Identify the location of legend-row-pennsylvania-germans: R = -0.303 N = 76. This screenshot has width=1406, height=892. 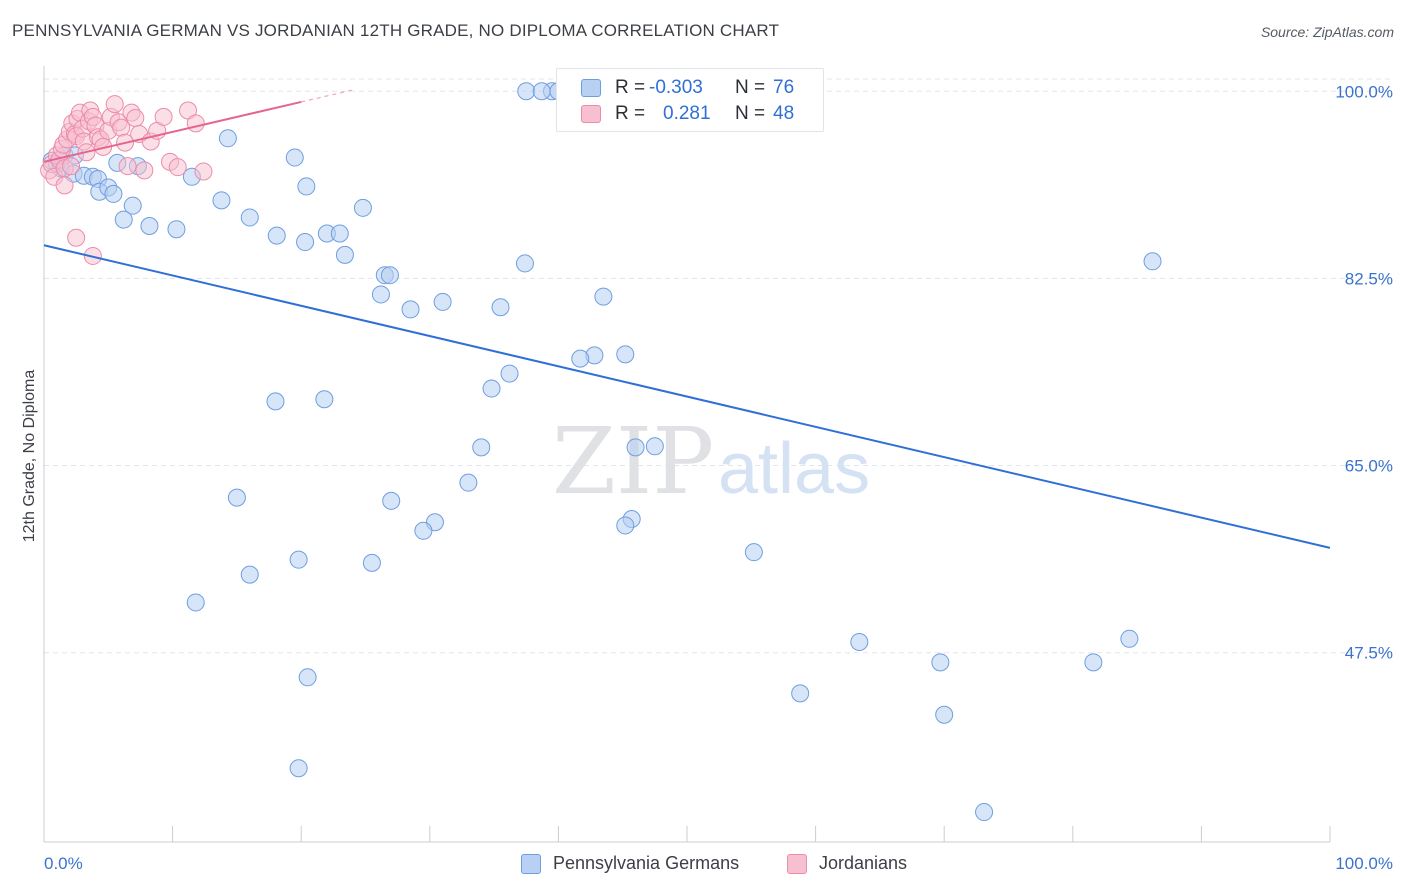
(690, 88).